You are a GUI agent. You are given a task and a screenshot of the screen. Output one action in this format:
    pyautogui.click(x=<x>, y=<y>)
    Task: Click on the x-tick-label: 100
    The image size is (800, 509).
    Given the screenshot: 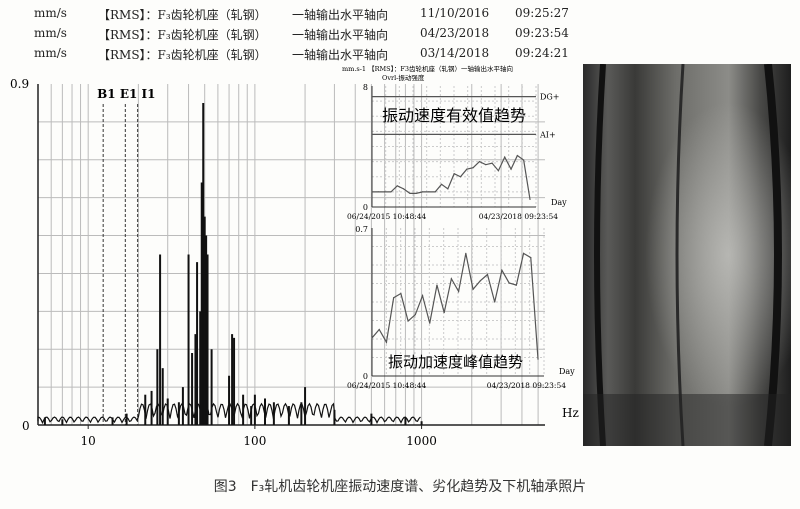 What is the action you would take?
    pyautogui.click(x=254, y=441)
    